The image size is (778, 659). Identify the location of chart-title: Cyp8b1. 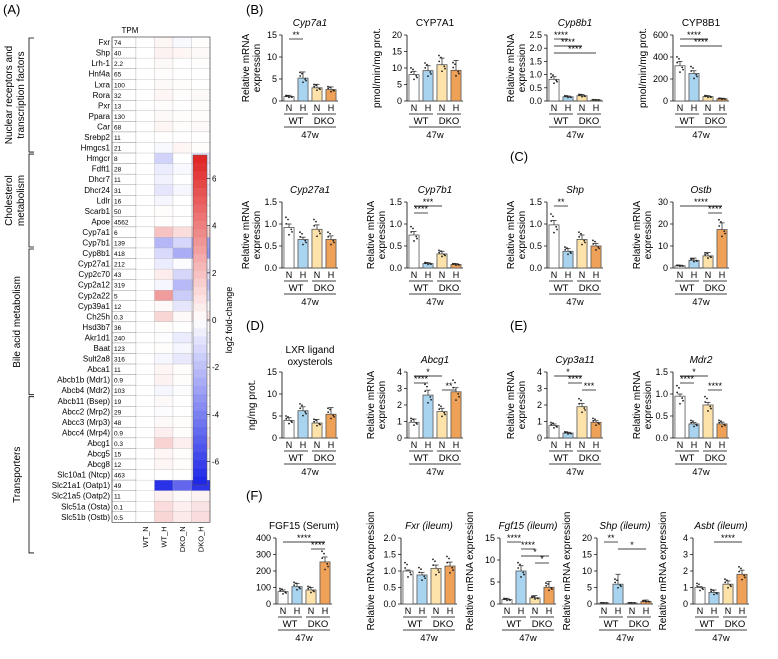
(575, 23).